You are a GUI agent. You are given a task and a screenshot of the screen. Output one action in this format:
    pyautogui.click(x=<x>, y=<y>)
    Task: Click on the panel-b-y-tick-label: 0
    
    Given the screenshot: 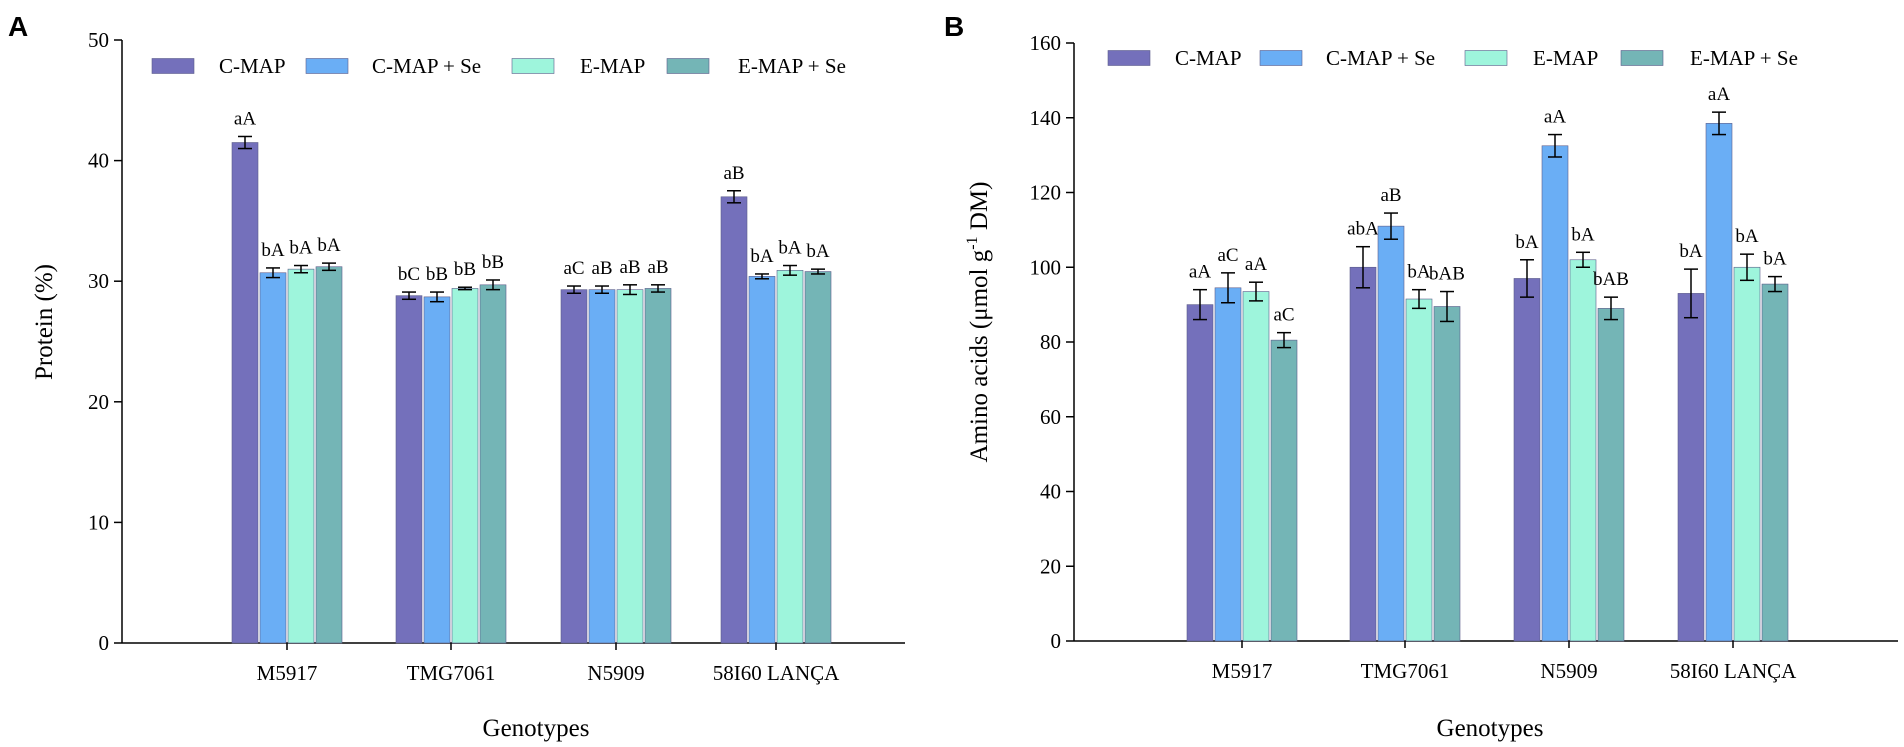 What is the action you would take?
    pyautogui.click(x=1056, y=641)
    